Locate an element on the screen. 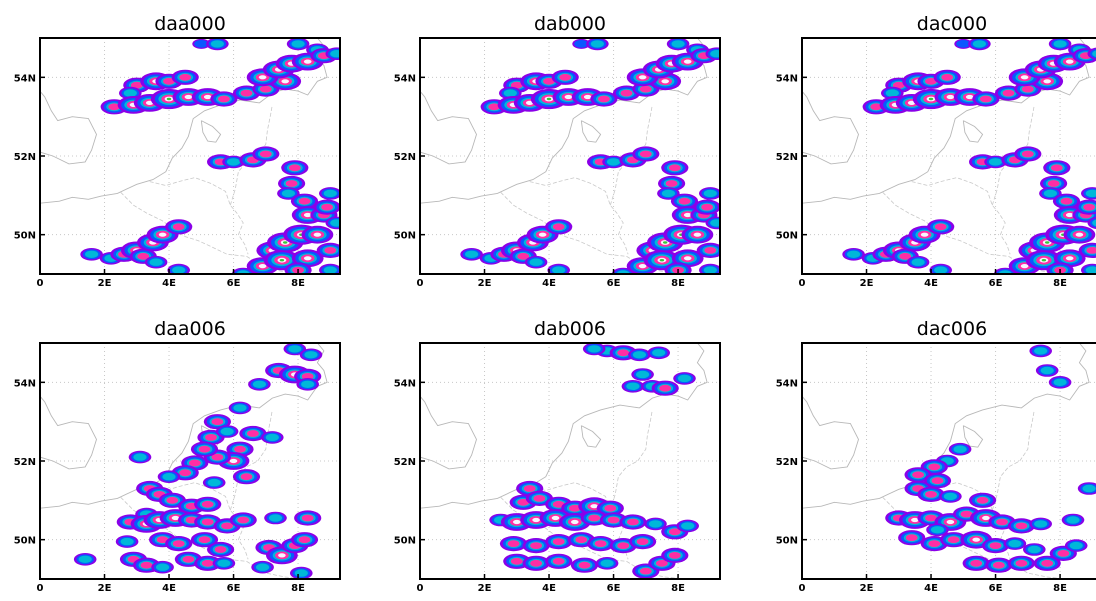  panel-title: daa006 is located at coordinates (190, 329).